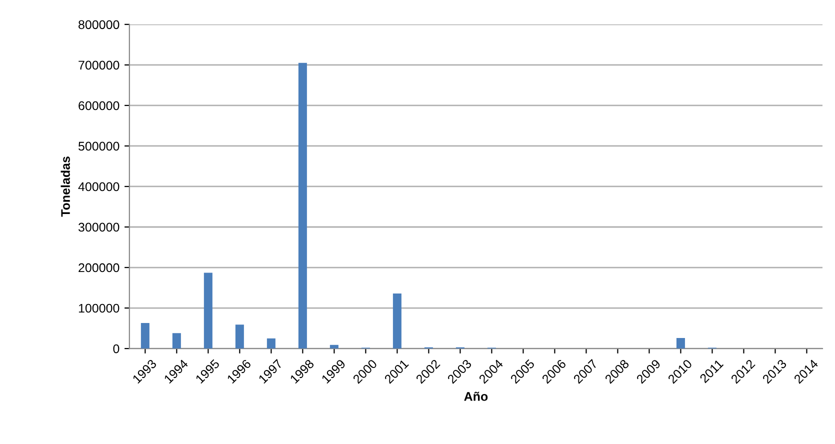 This screenshot has width=835, height=444. I want to click on y-tick-label: 200000, so click(99, 267).